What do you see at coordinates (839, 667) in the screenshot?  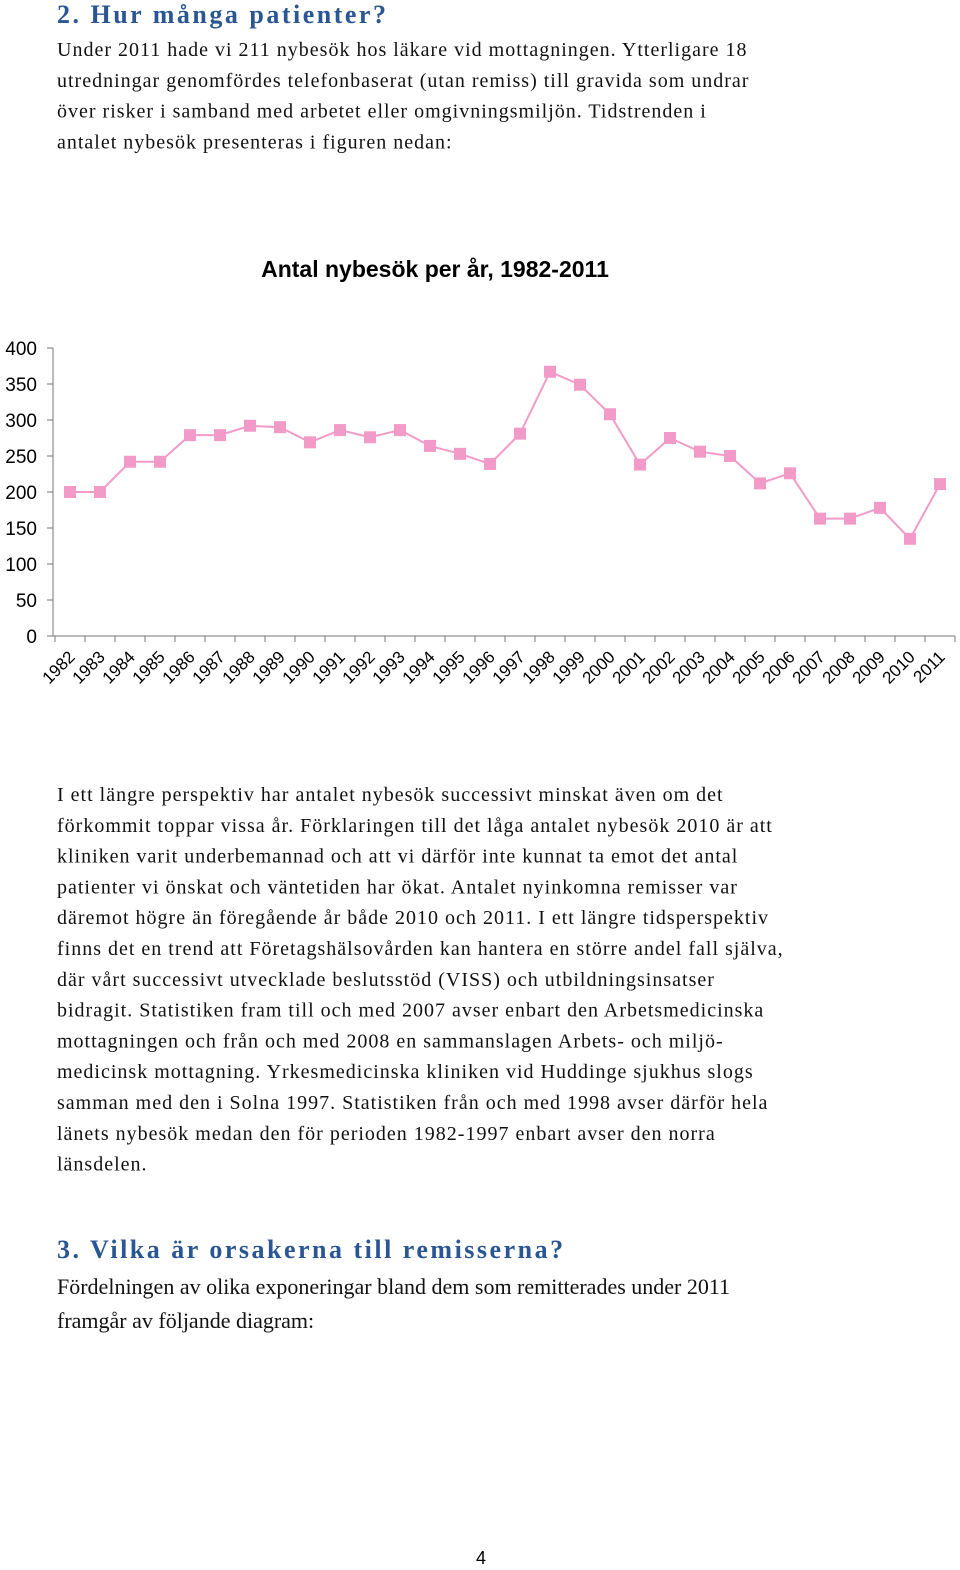 I see `x-tick-label: 2008` at bounding box center [839, 667].